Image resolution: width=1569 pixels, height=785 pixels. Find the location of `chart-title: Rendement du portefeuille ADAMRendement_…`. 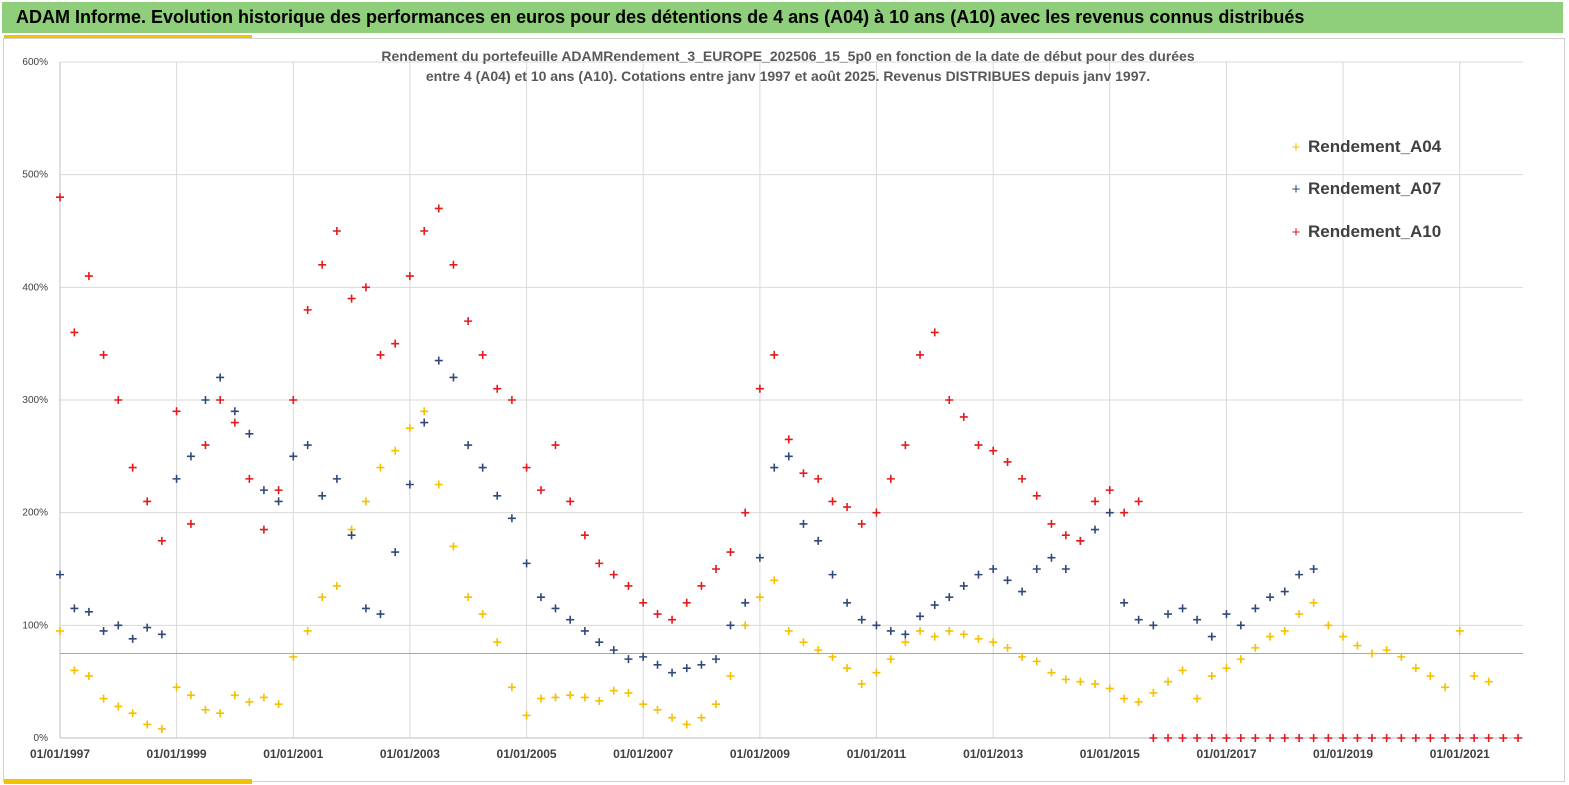

chart-title: Rendement du portefeuille ADAMRendement_… is located at coordinates (787, 66).